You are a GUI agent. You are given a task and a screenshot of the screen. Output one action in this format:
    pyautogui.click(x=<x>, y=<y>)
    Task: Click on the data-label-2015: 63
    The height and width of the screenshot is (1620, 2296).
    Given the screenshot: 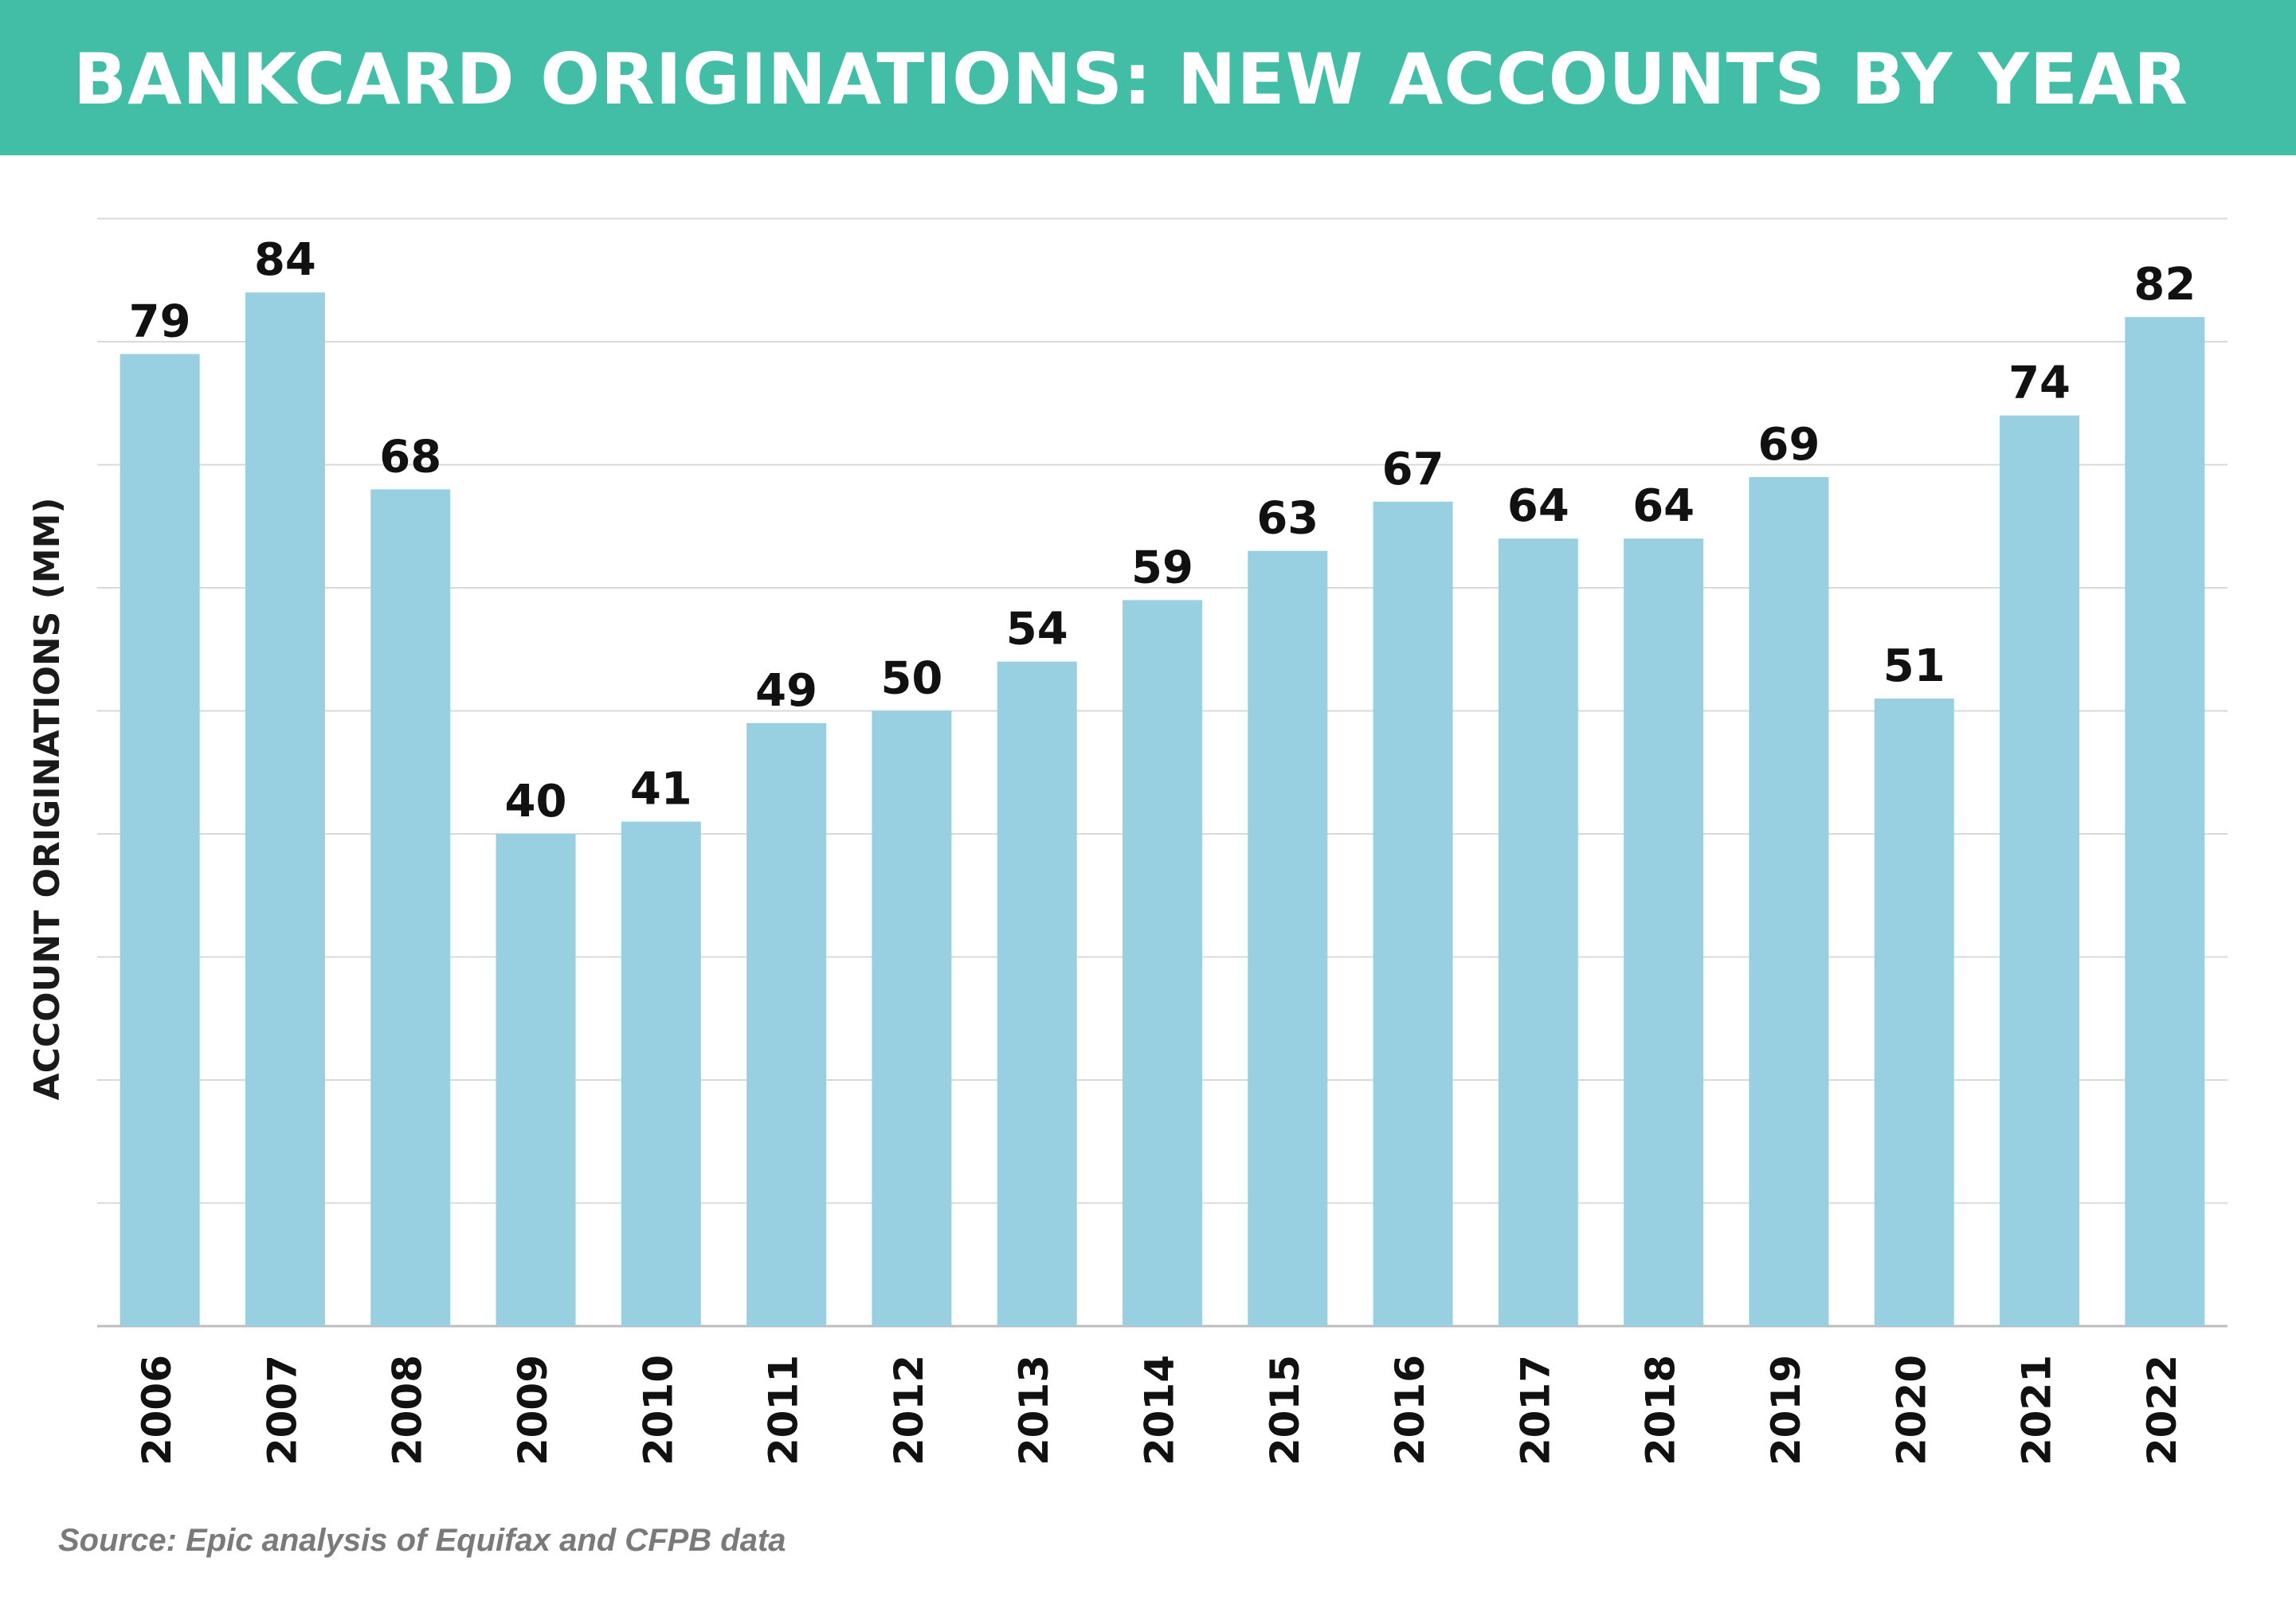 What is the action you would take?
    pyautogui.click(x=1287, y=519)
    